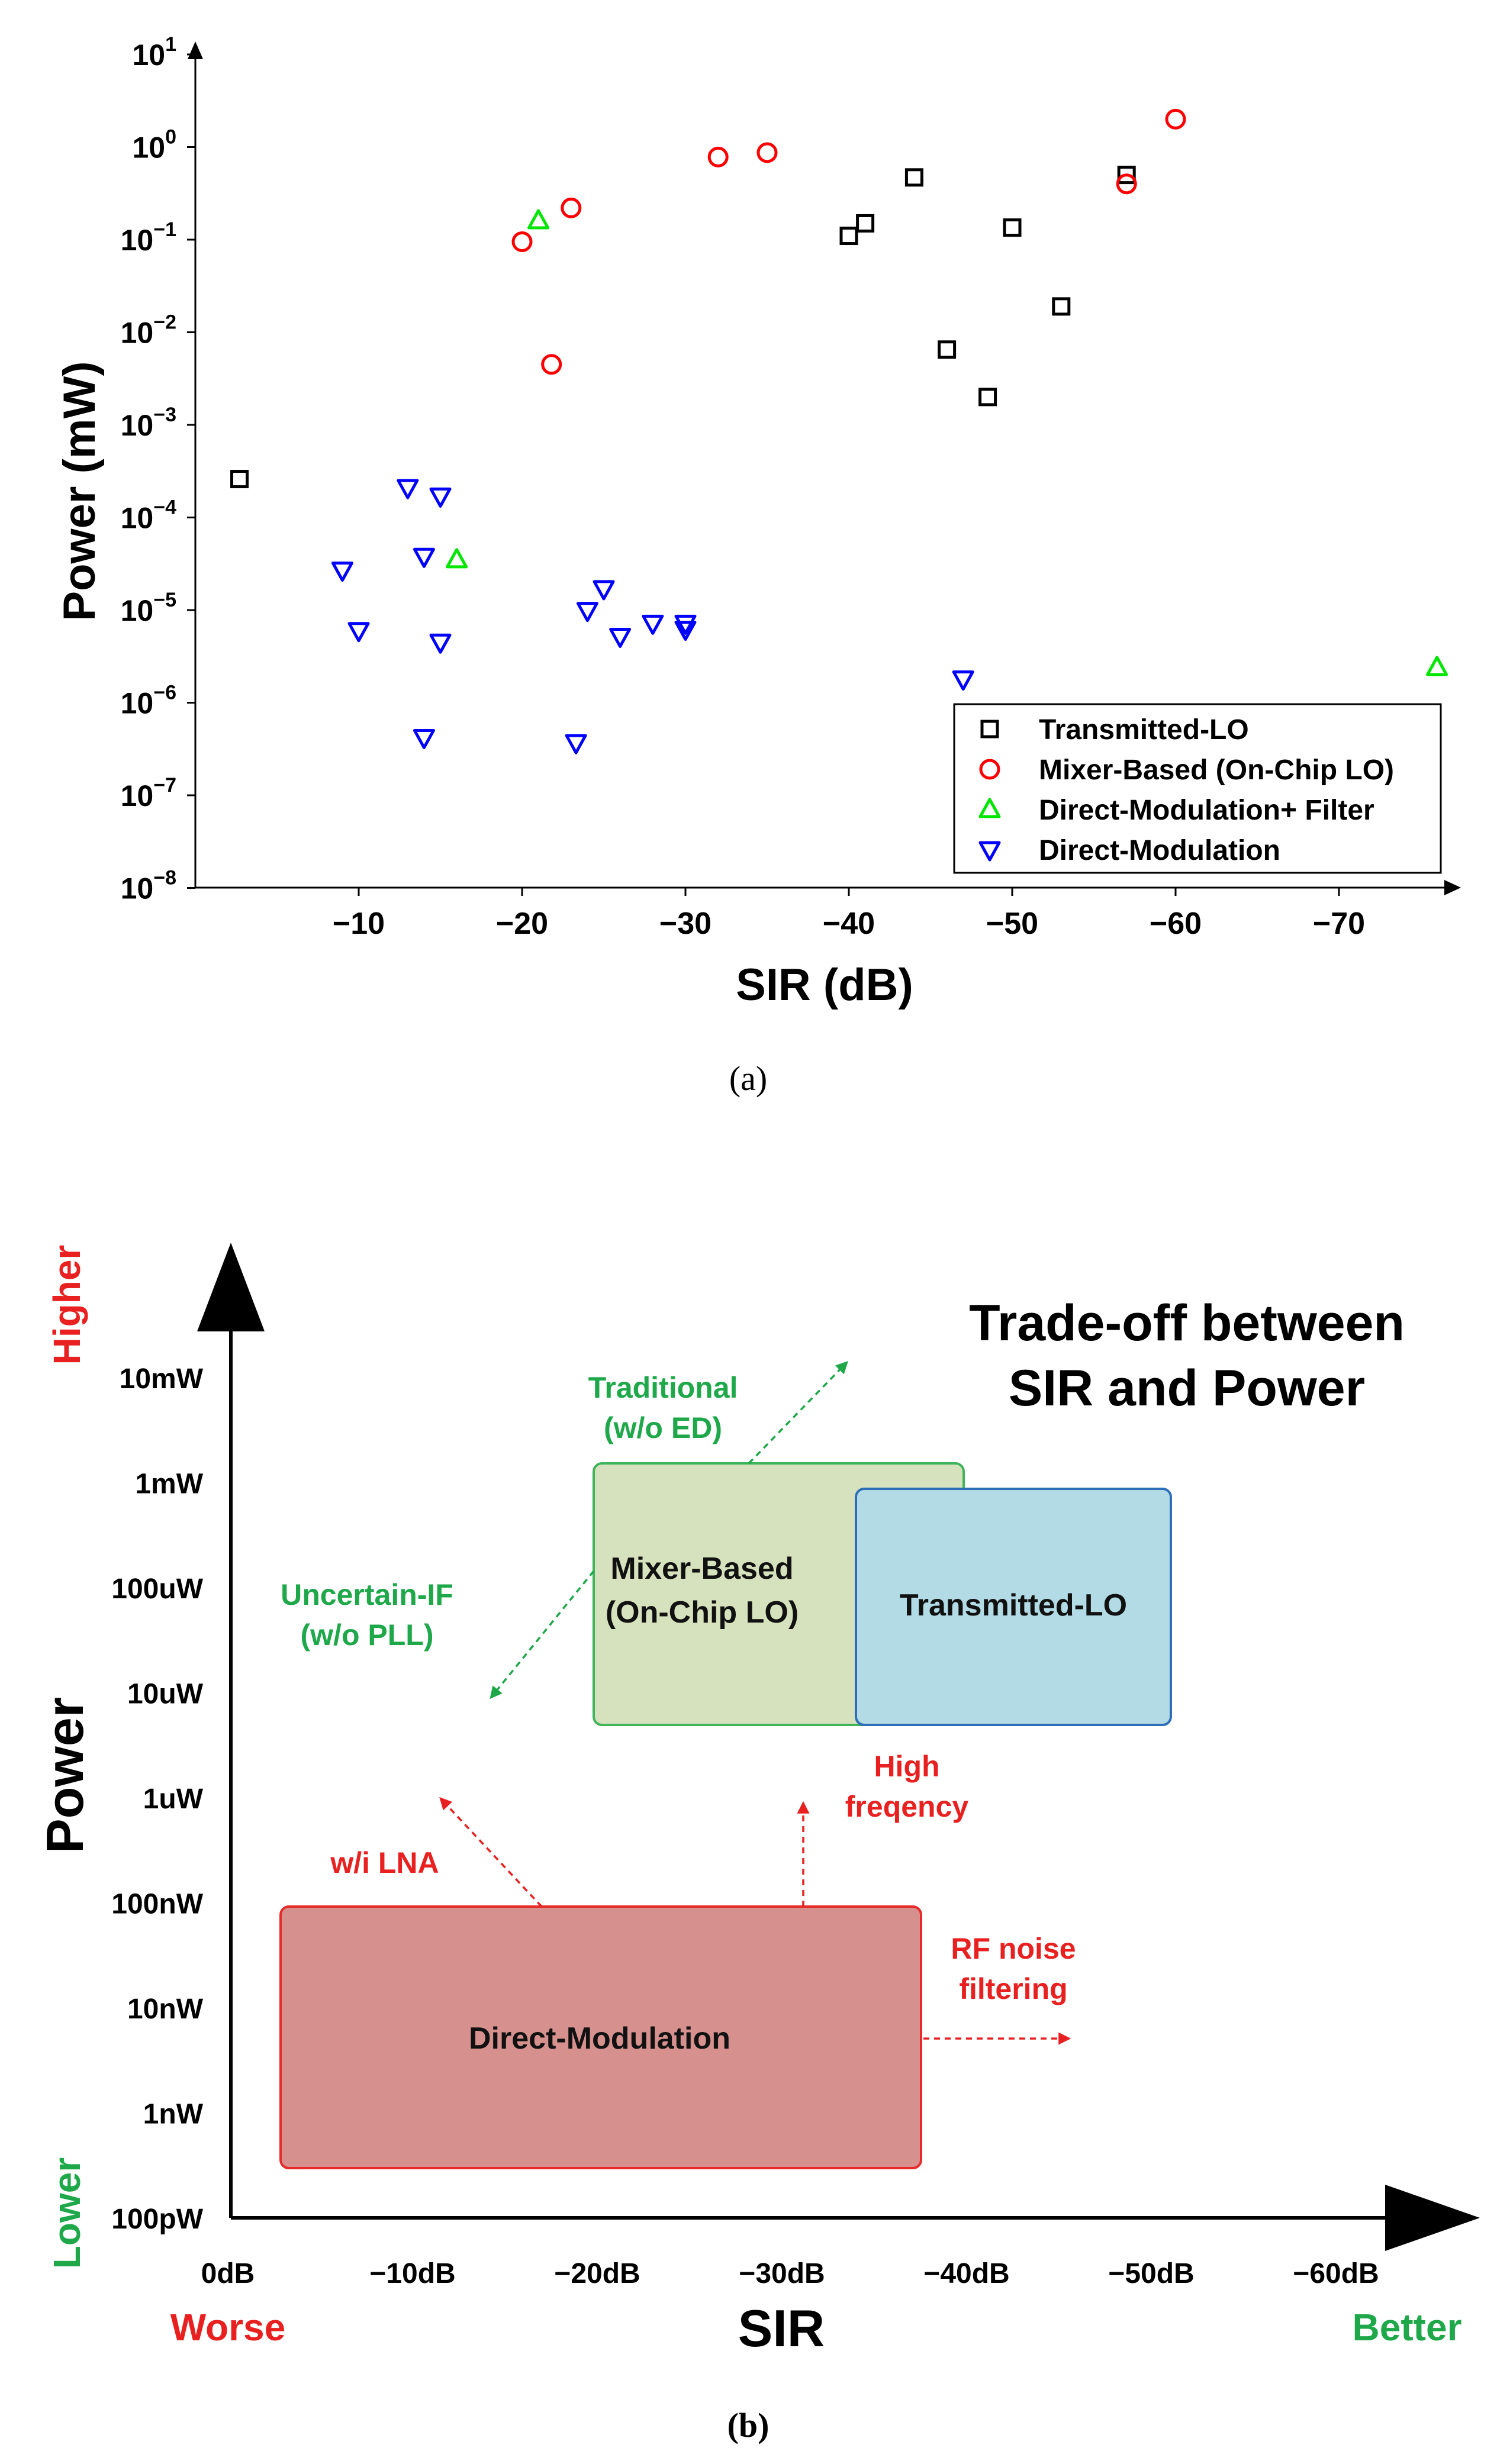  I want to click on x-axis-label: SIR (dB), so click(824, 985).